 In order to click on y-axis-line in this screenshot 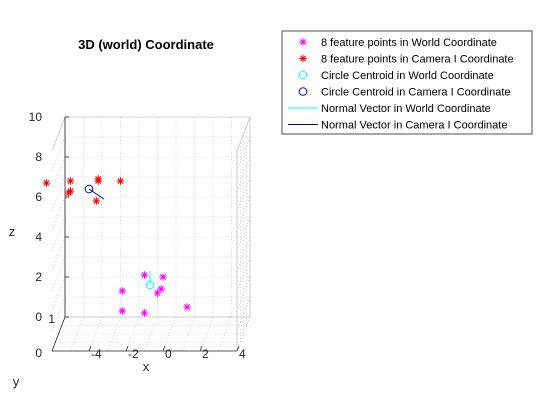, I will do `click(58, 334)`.